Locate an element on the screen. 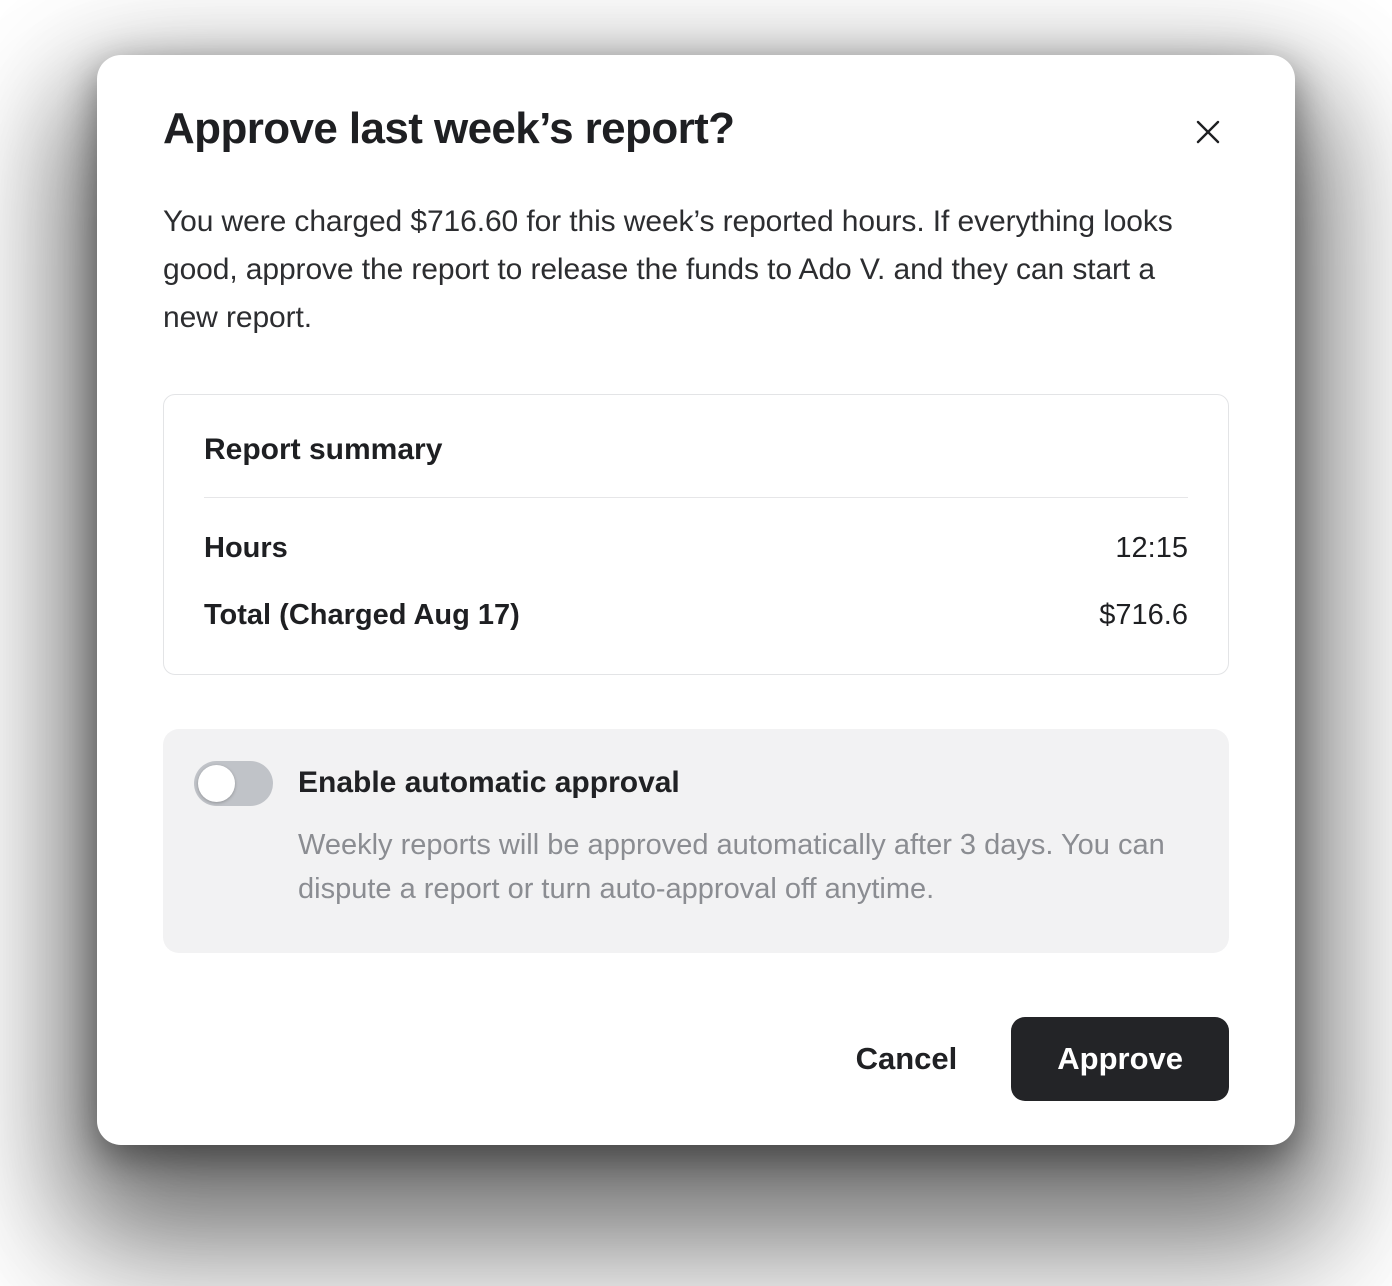 The image size is (1392, 1286). auto-approval-toggle is located at coordinates (233, 783).